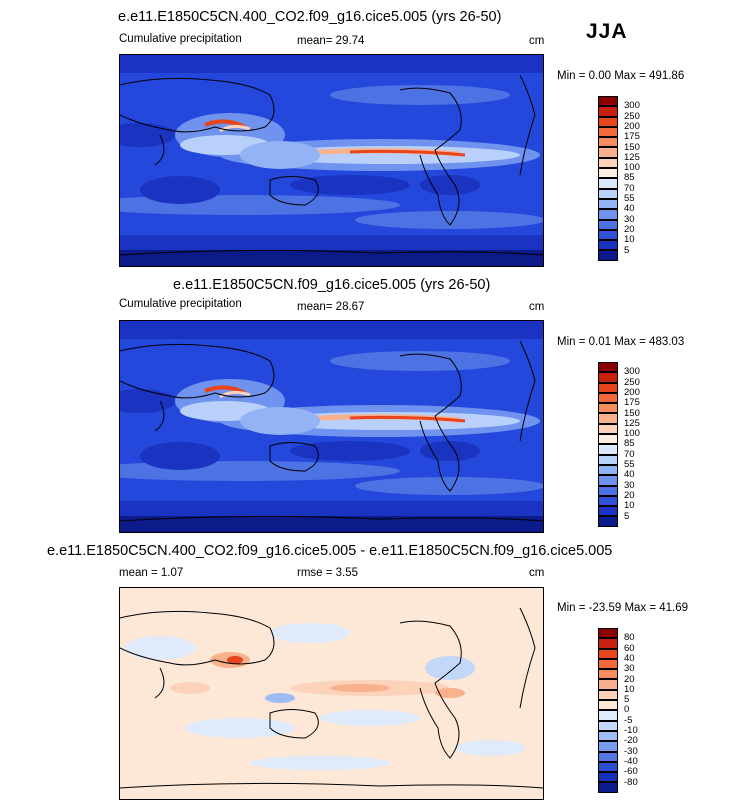 Image resolution: width=733 pixels, height=806 pixels. I want to click on panel3-rmse: rmse = 3.55, so click(328, 573).